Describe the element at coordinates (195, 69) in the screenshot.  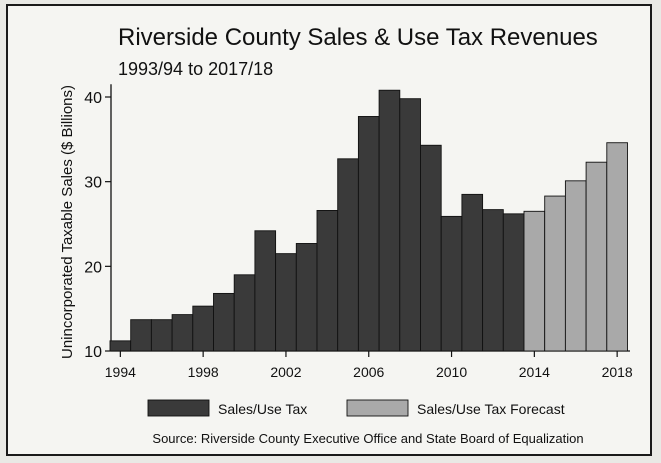
I see `chart-subtitle: 1993/94 to 2017/18` at that location.